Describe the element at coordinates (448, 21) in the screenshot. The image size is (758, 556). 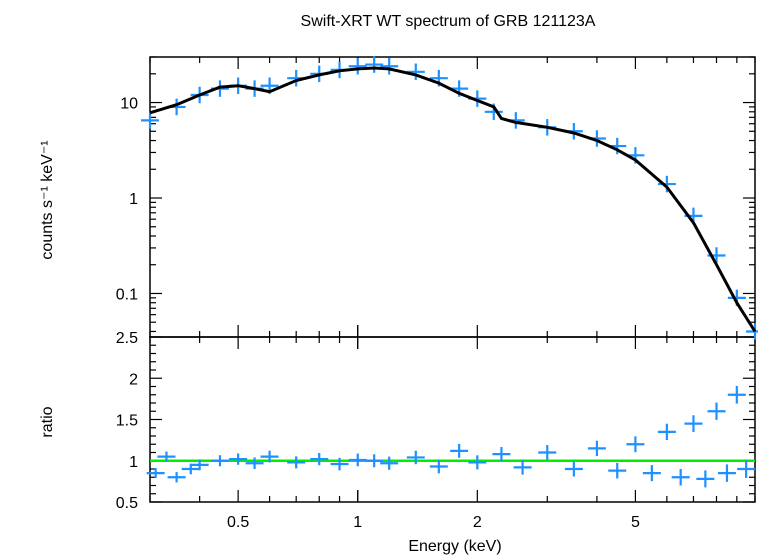
I see `chart-title: Swift-XRT WT spectrum of GRB 121123A` at that location.